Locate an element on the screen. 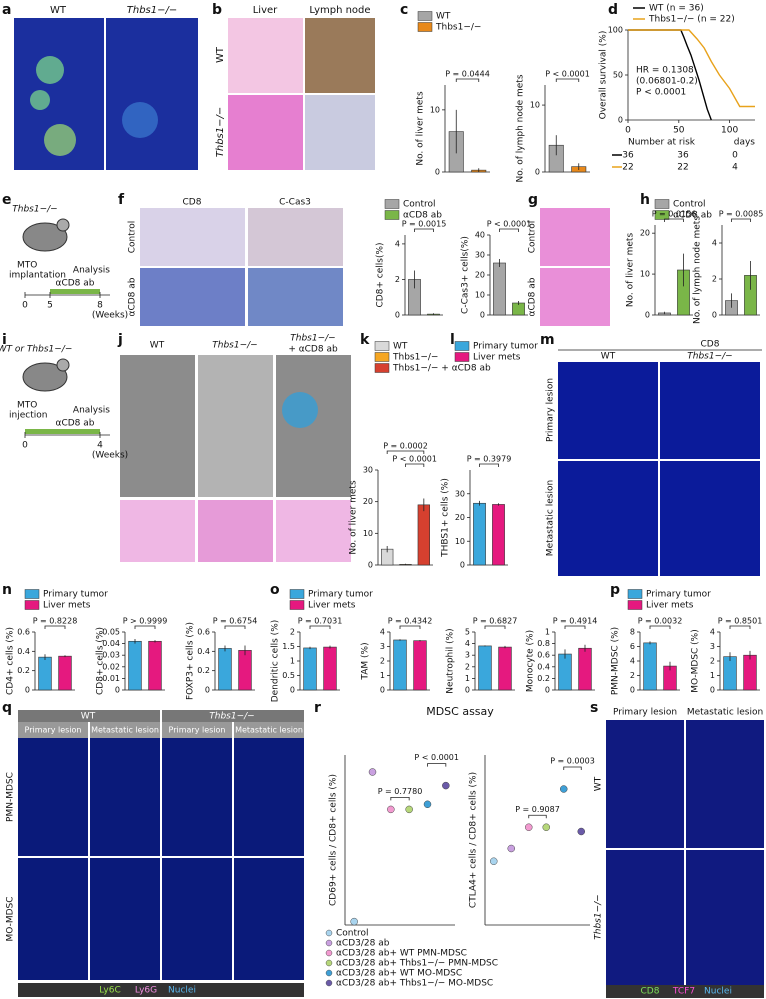  mouse is located at coordinates (45, 377).